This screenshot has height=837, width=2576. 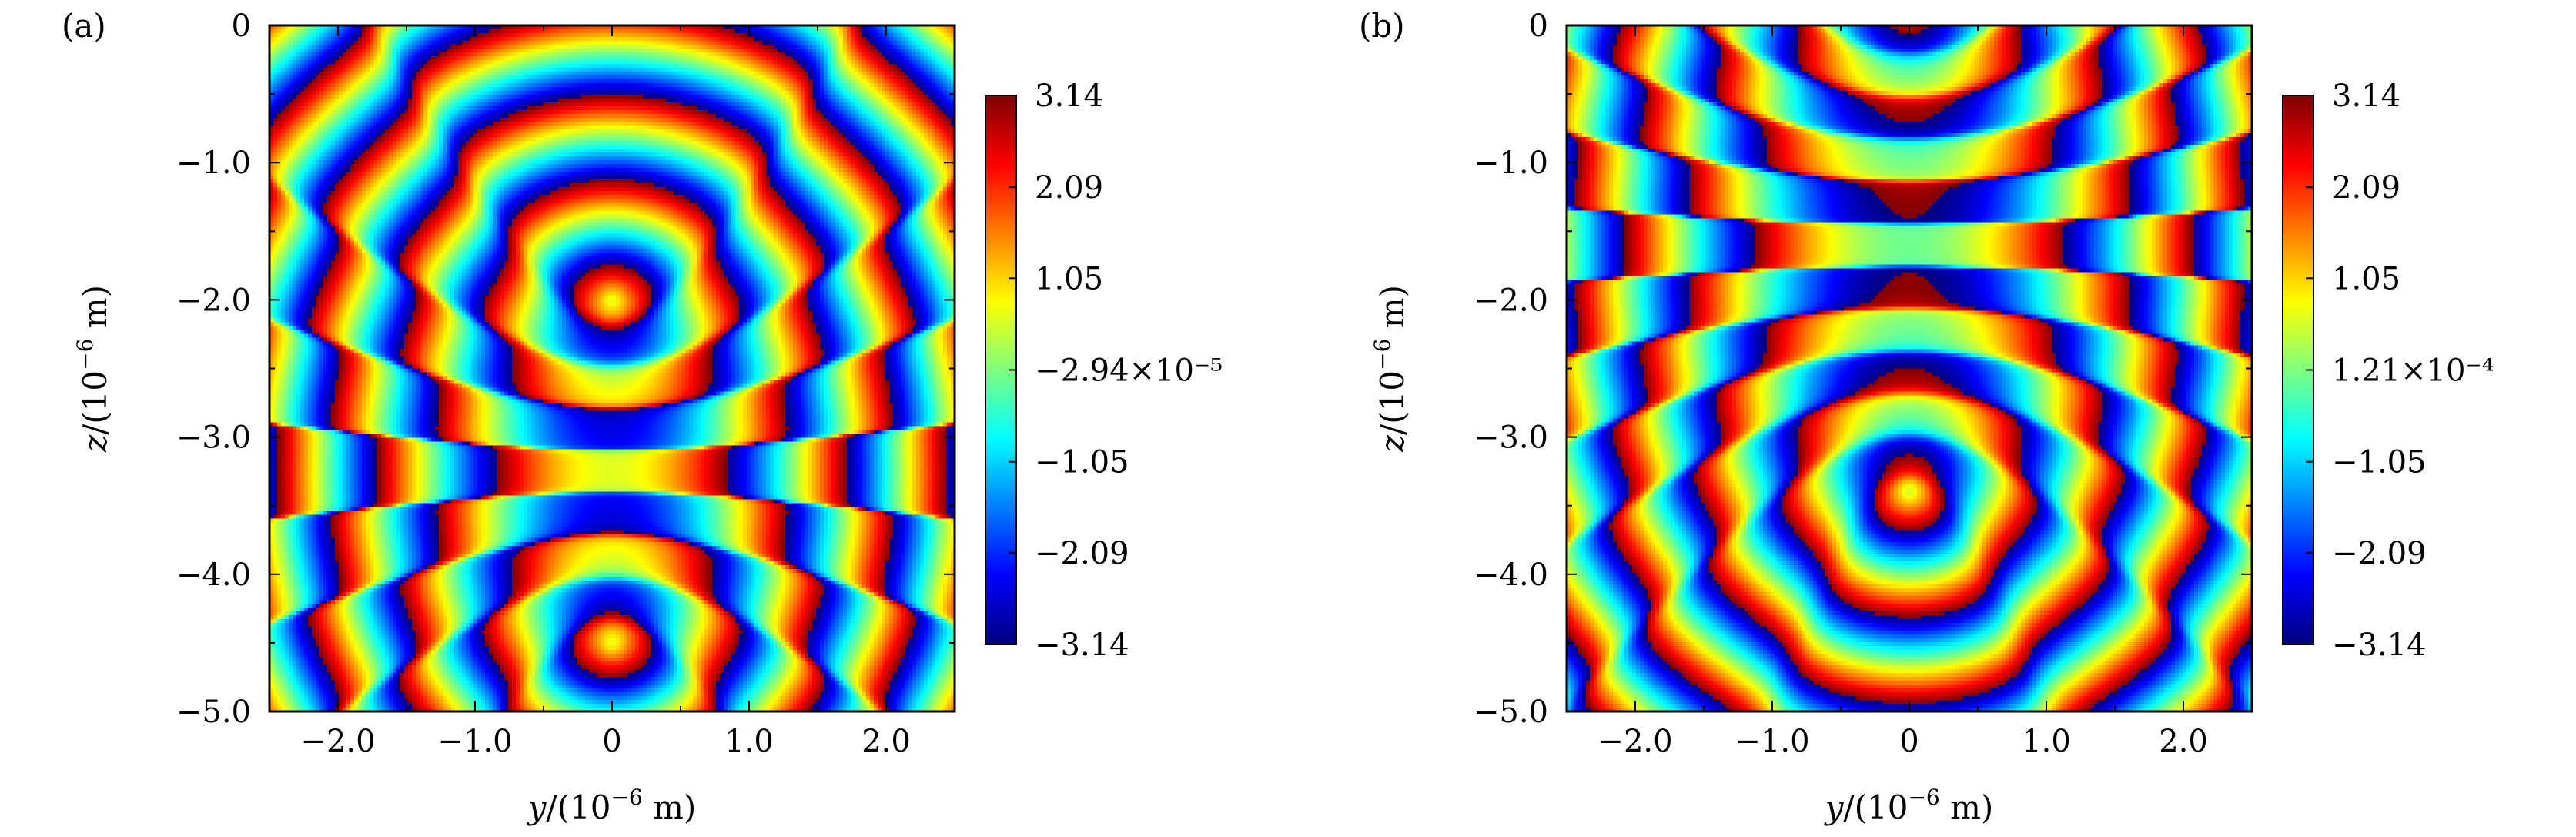 What do you see at coordinates (2413, 370) in the screenshot?
I see `colorbar-tick-label: 1.21×10⁻⁴` at bounding box center [2413, 370].